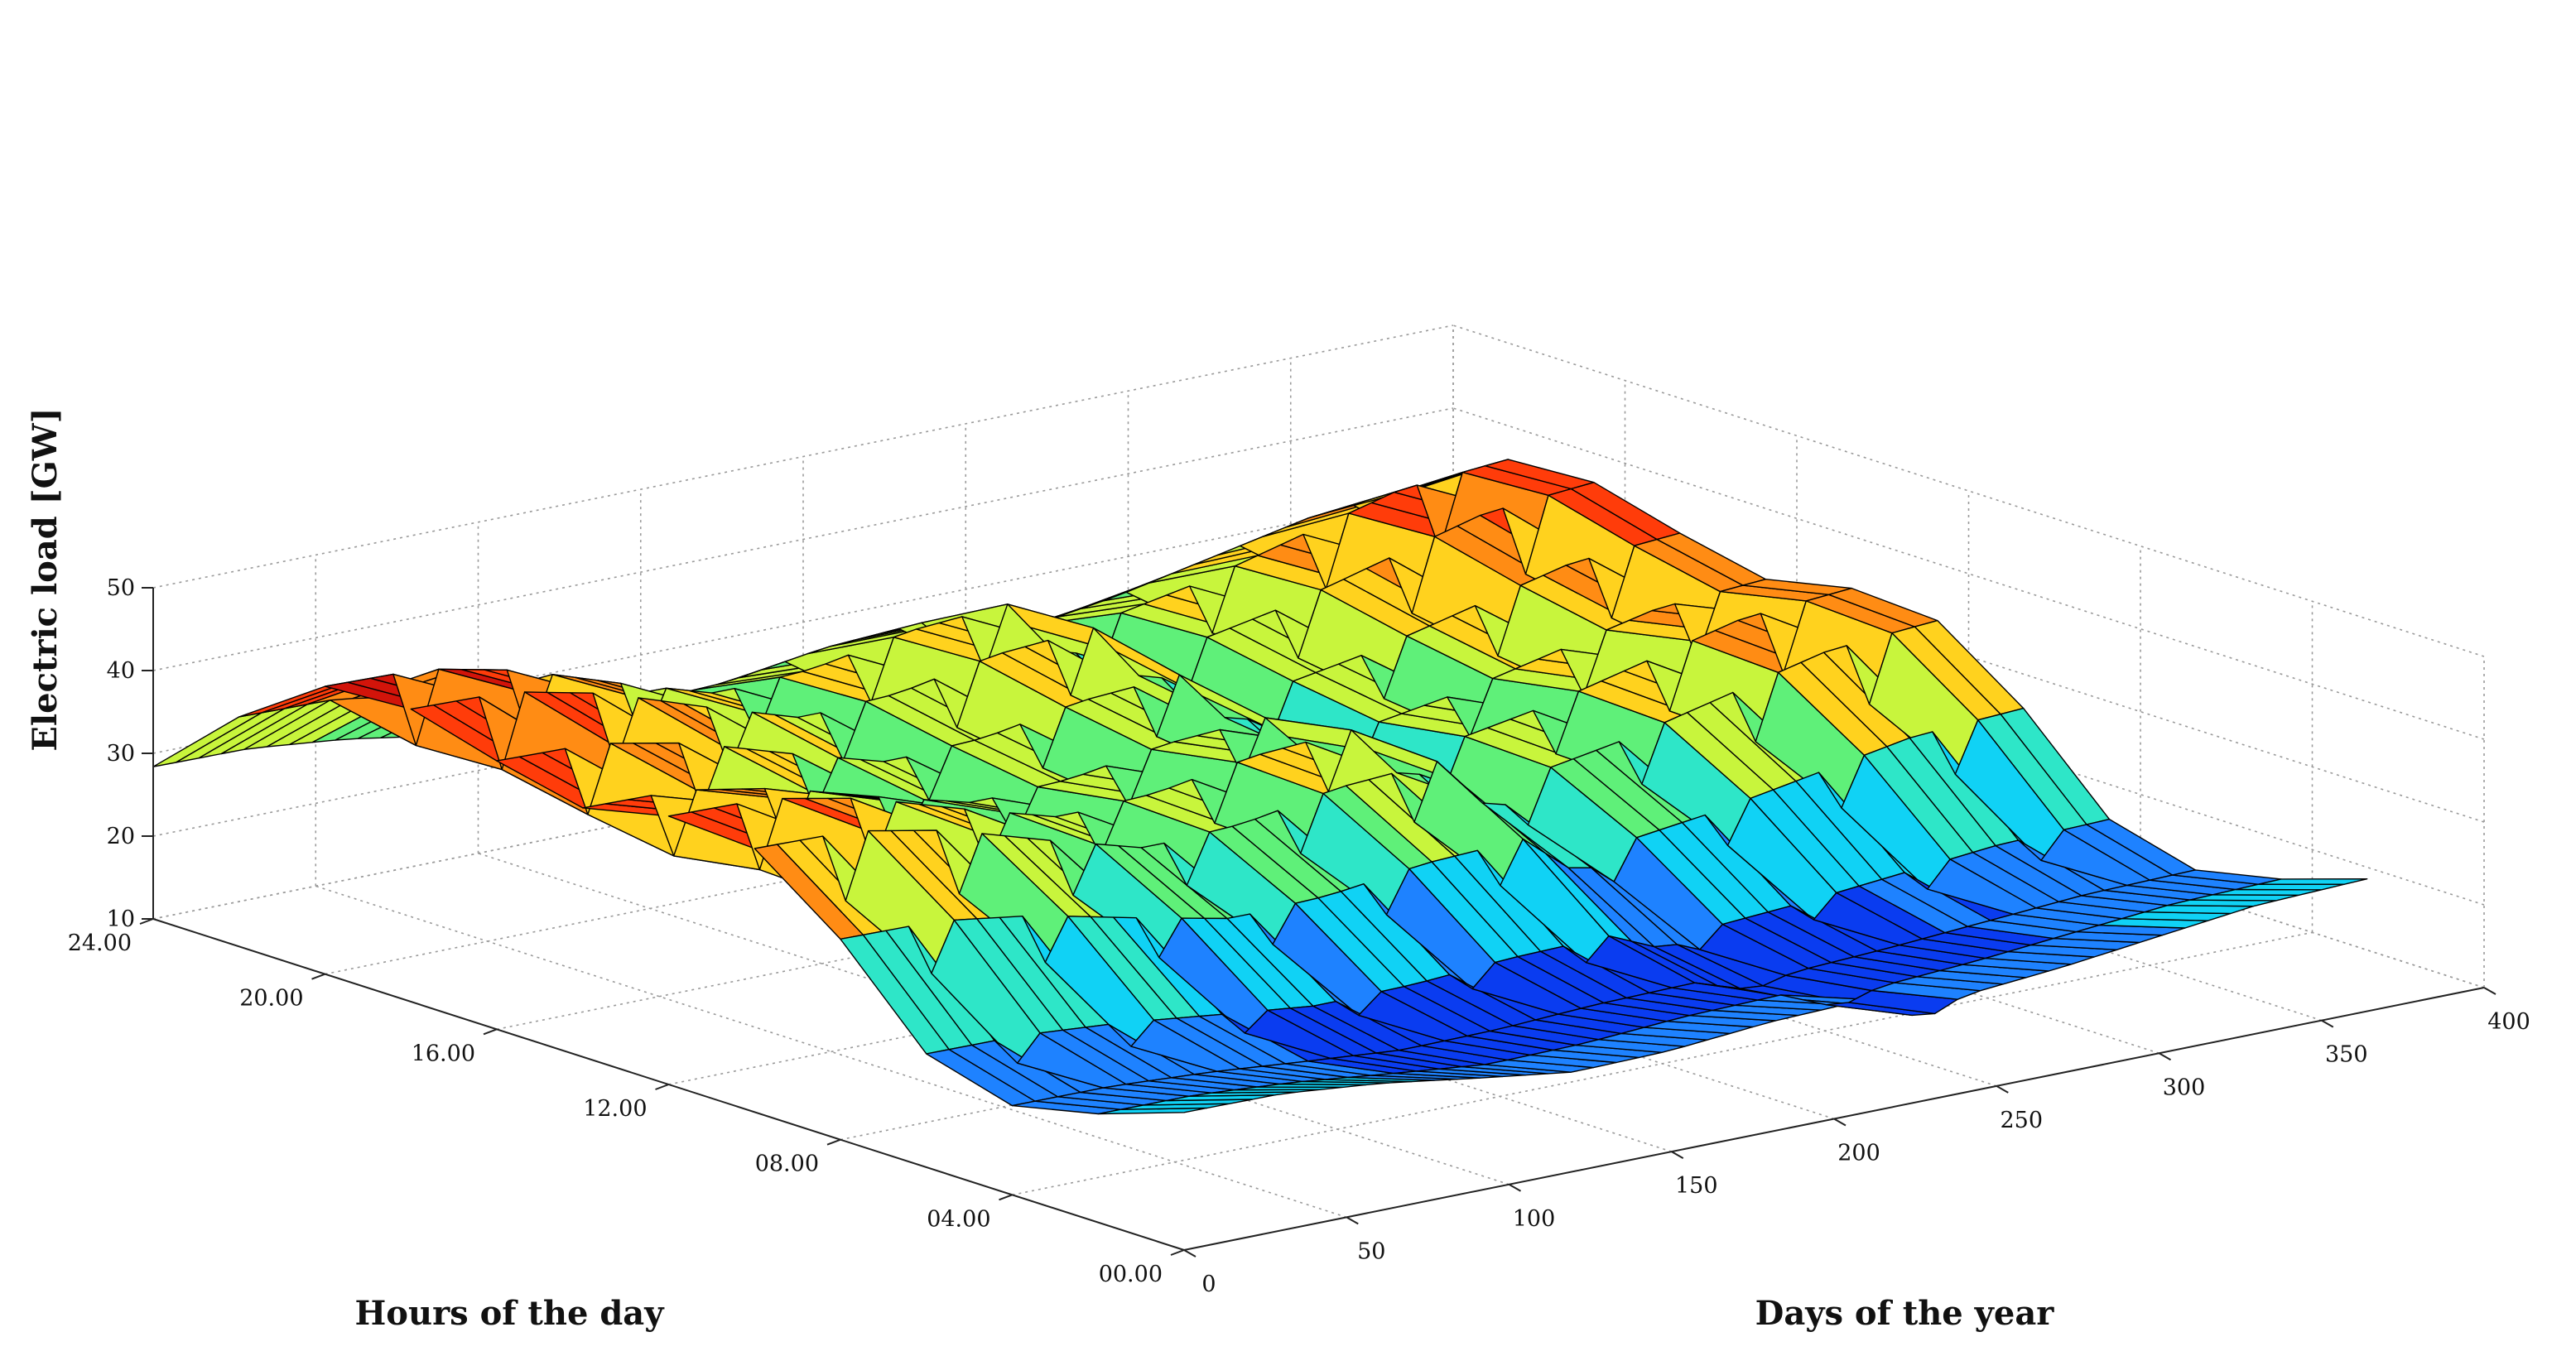 The height and width of the screenshot is (1356, 2576). Describe the element at coordinates (1534, 1219) in the screenshot. I see `x-tick-label: 100` at that location.